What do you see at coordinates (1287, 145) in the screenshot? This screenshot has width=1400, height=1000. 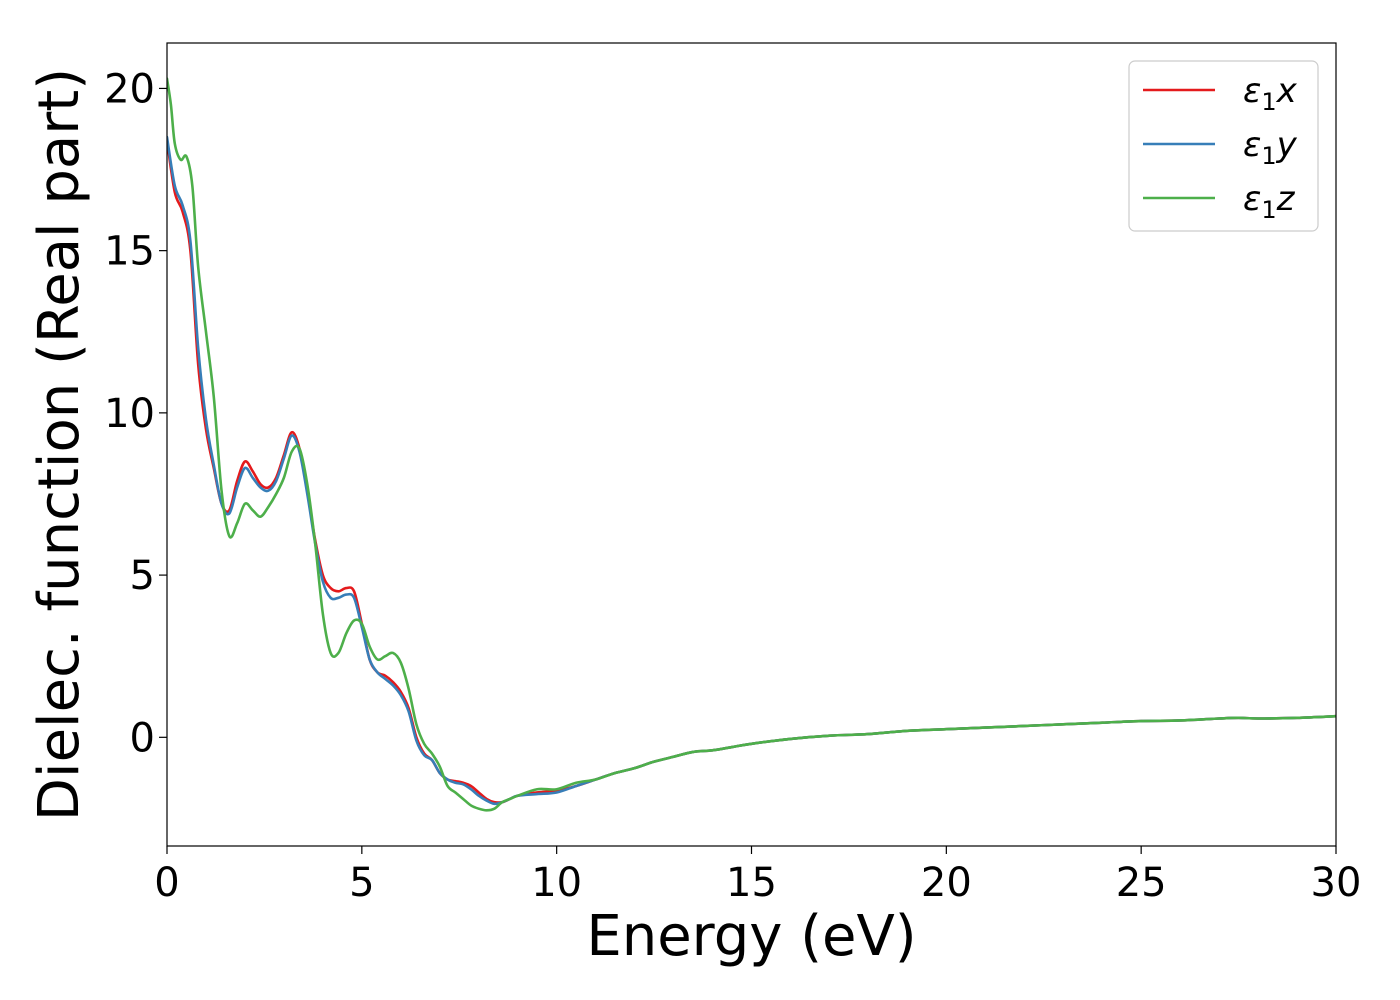 I see `legend-variable: y` at bounding box center [1287, 145].